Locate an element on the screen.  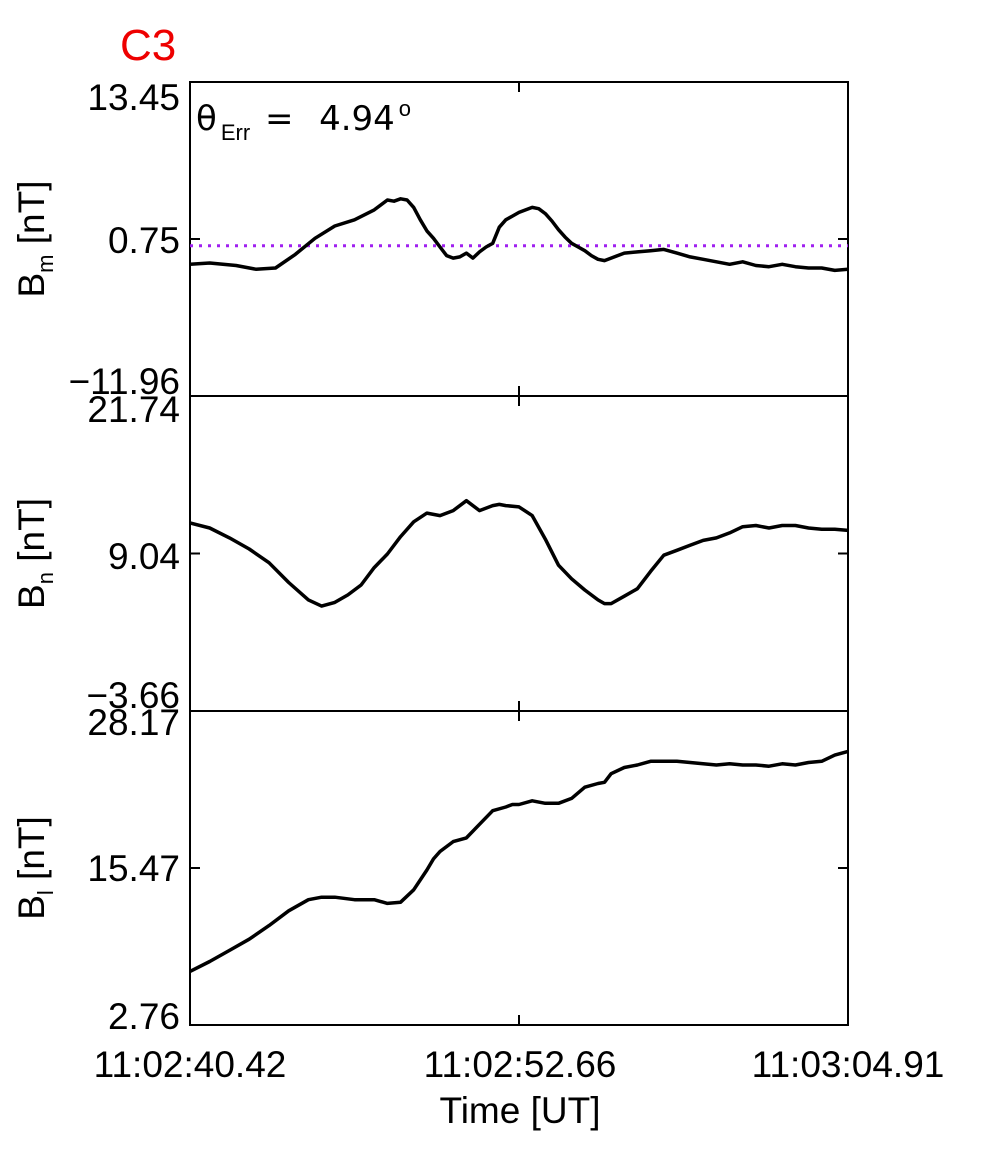
series-line-bm is located at coordinates (519, 235).